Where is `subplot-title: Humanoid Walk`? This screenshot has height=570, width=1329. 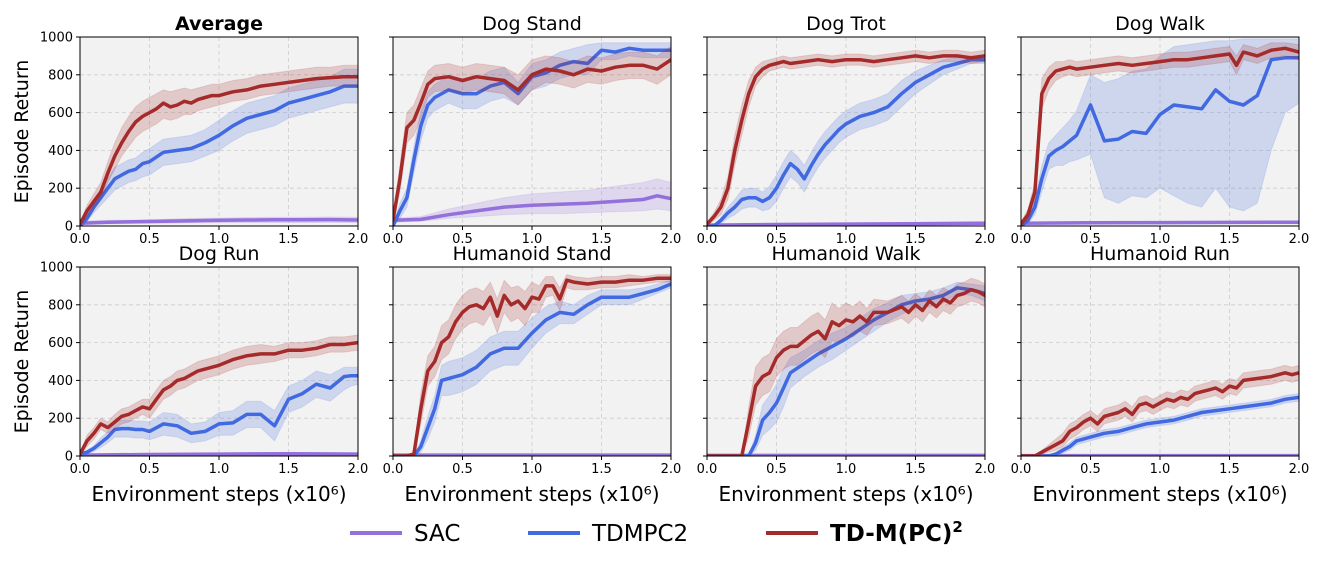 subplot-title: Humanoid Walk is located at coordinates (845, 254).